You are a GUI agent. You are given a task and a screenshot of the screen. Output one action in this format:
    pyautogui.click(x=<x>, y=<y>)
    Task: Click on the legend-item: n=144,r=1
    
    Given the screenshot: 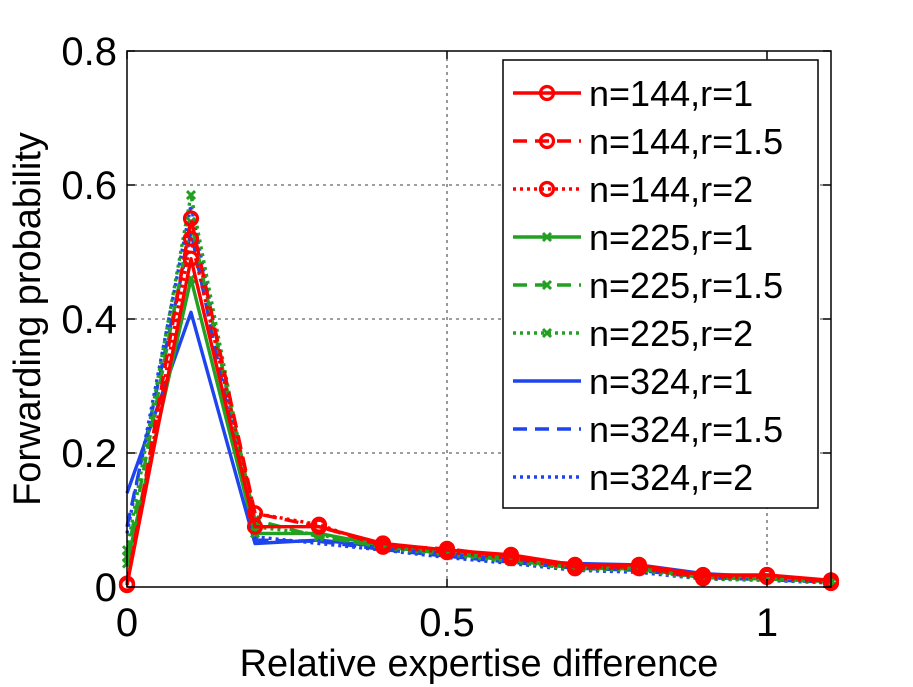 What is the action you would take?
    pyautogui.click(x=633, y=93)
    